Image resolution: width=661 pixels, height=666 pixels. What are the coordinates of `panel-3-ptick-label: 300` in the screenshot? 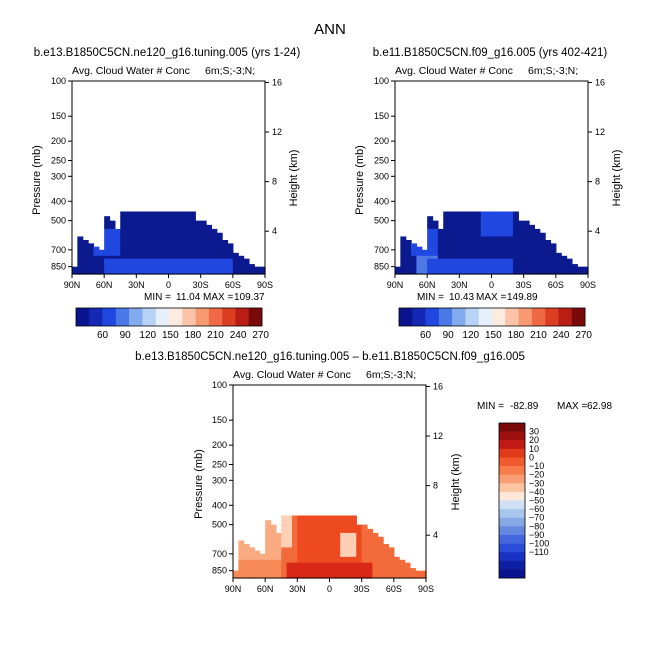 It's located at (219, 480).